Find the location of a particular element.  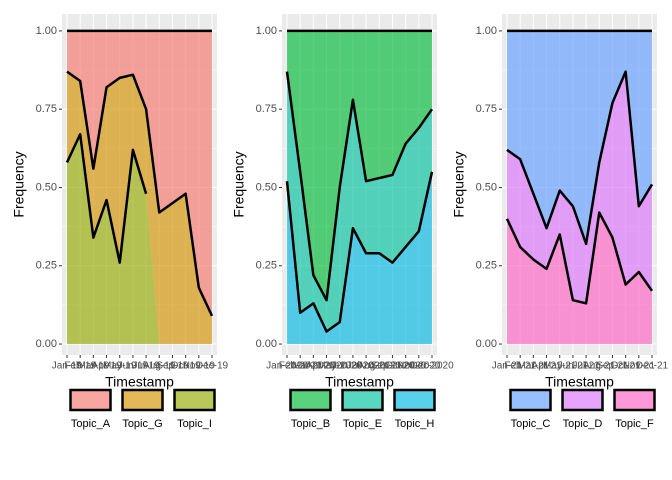

x-tick-label: Nov-19 is located at coordinates (199, 366).